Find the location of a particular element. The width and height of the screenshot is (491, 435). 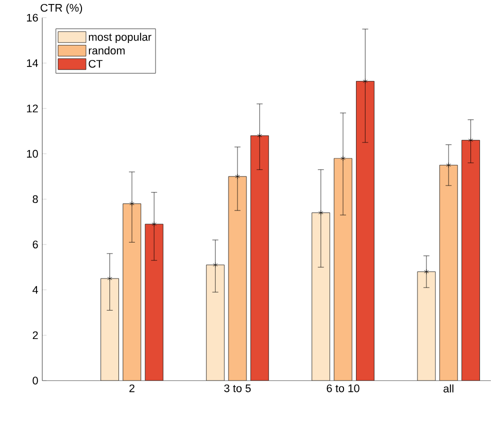

y-tick-label: 14 is located at coordinates (32, 63).